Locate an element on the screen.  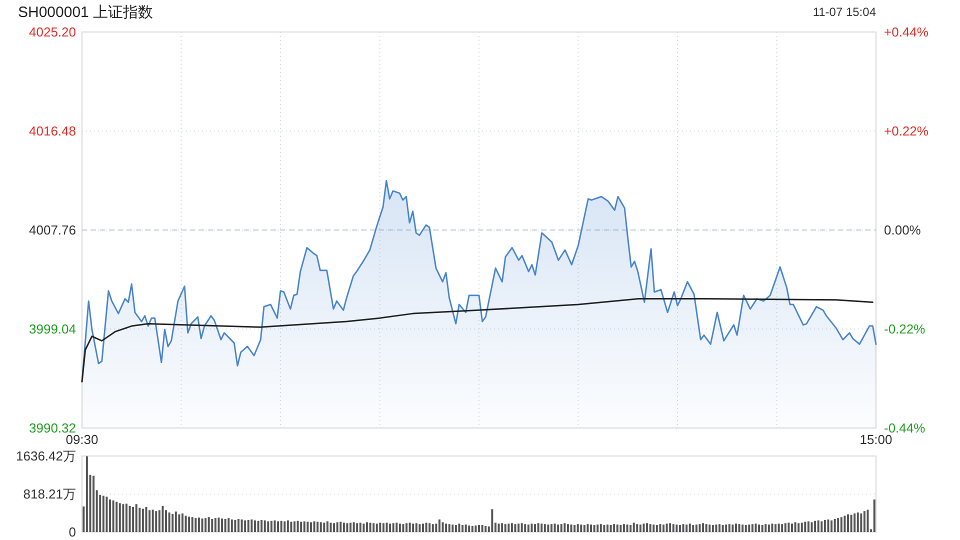
y-tick-label: 1636.42万 is located at coordinates (46, 456).